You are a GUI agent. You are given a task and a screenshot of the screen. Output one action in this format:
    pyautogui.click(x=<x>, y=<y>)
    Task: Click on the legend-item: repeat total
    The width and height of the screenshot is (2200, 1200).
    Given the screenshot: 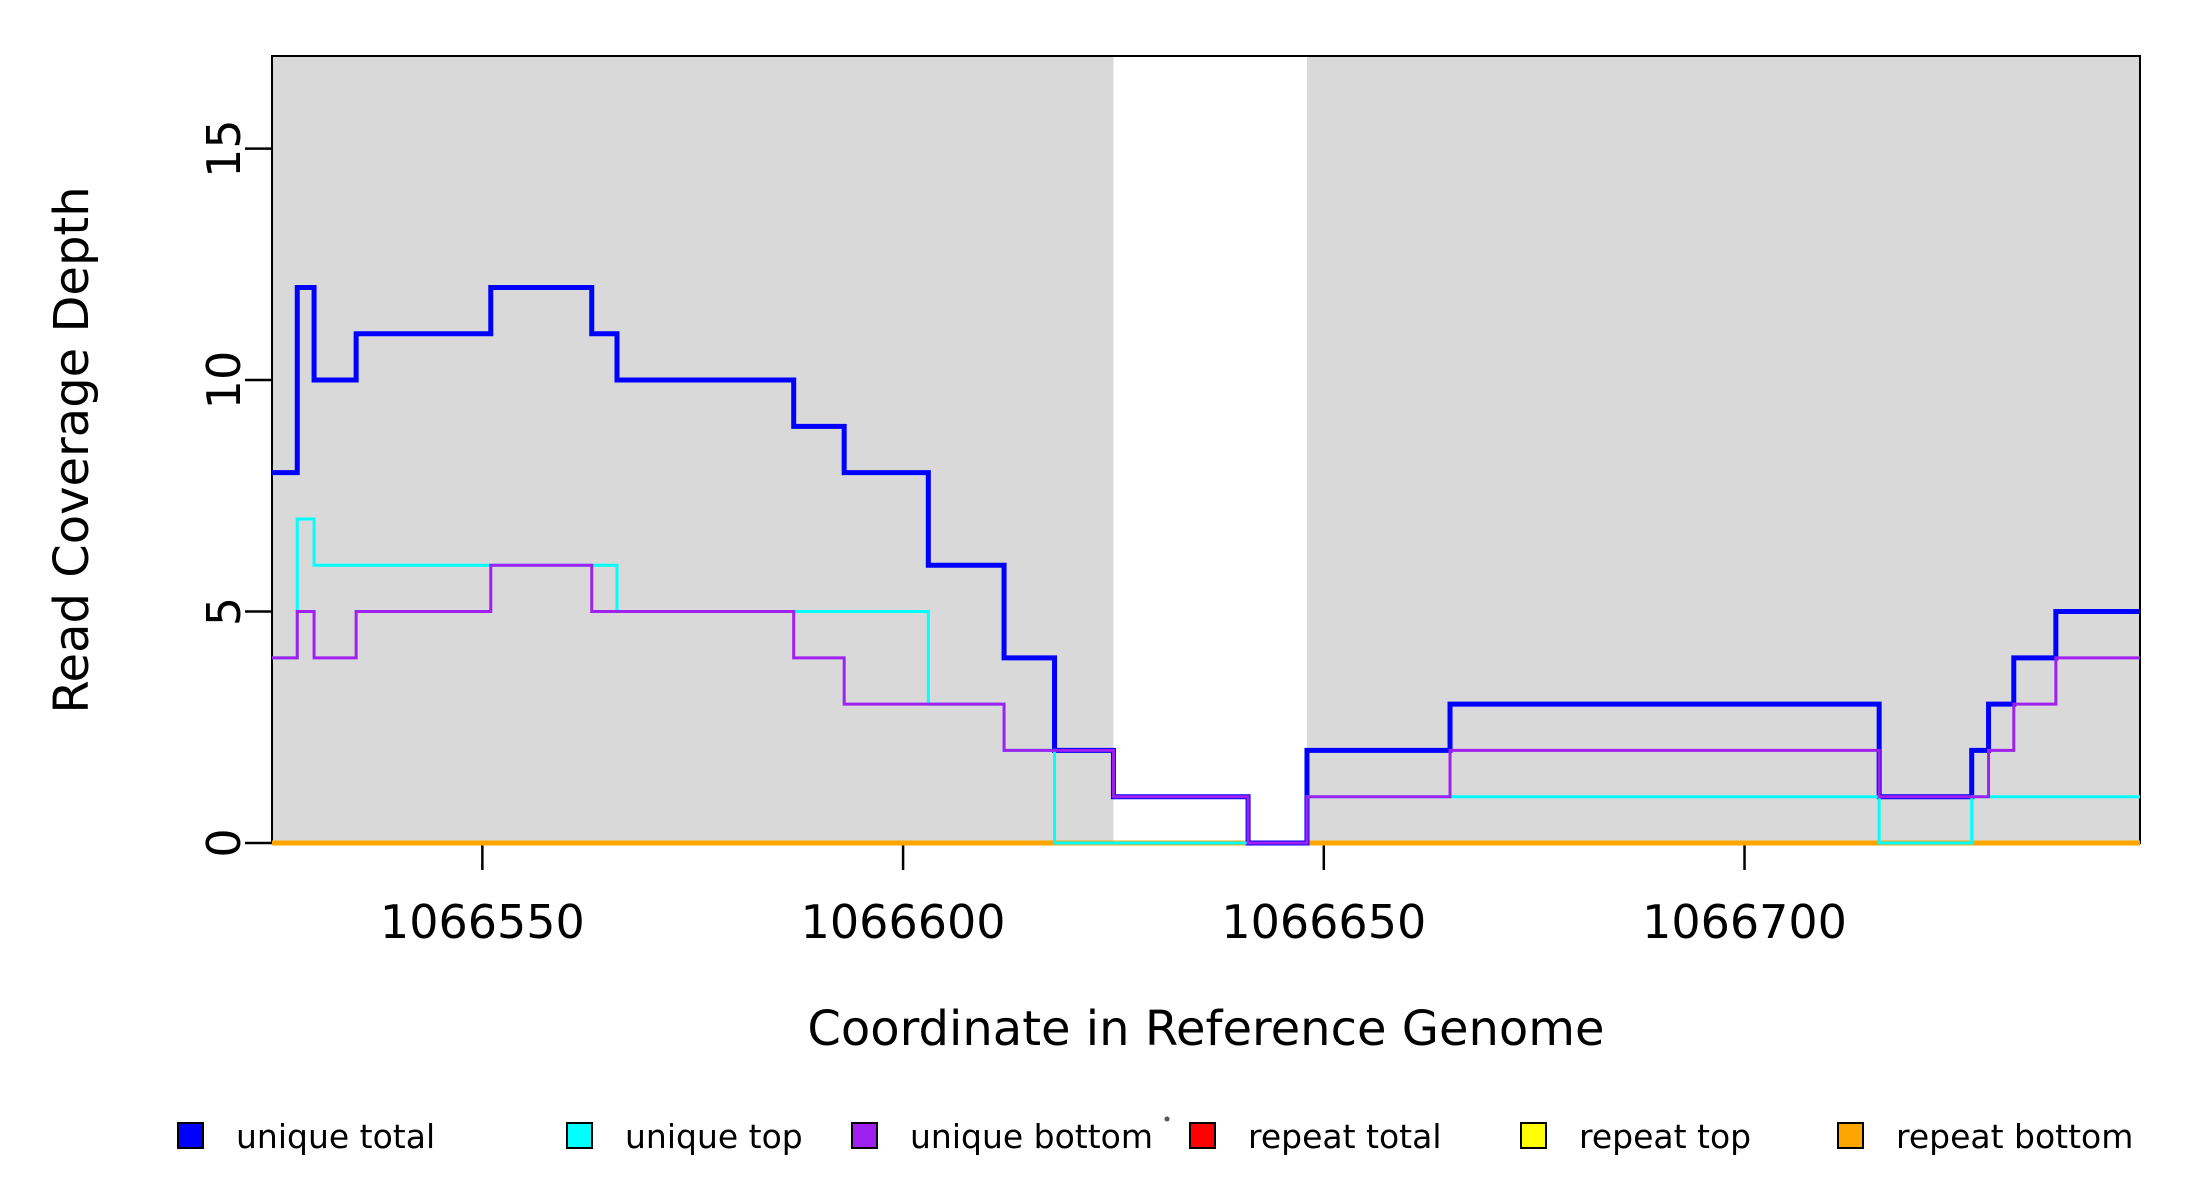 What is the action you would take?
    pyautogui.click(x=1315, y=1136)
    